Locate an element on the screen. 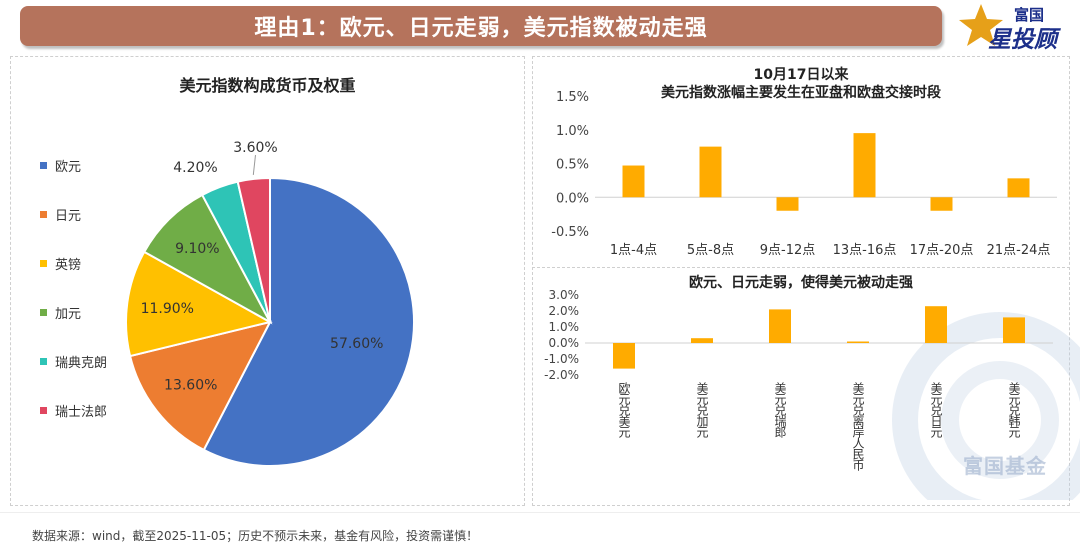 This screenshot has width=1080, height=560. bar2-xtick-1: 欧元兑美元 is located at coordinates (624, 410).